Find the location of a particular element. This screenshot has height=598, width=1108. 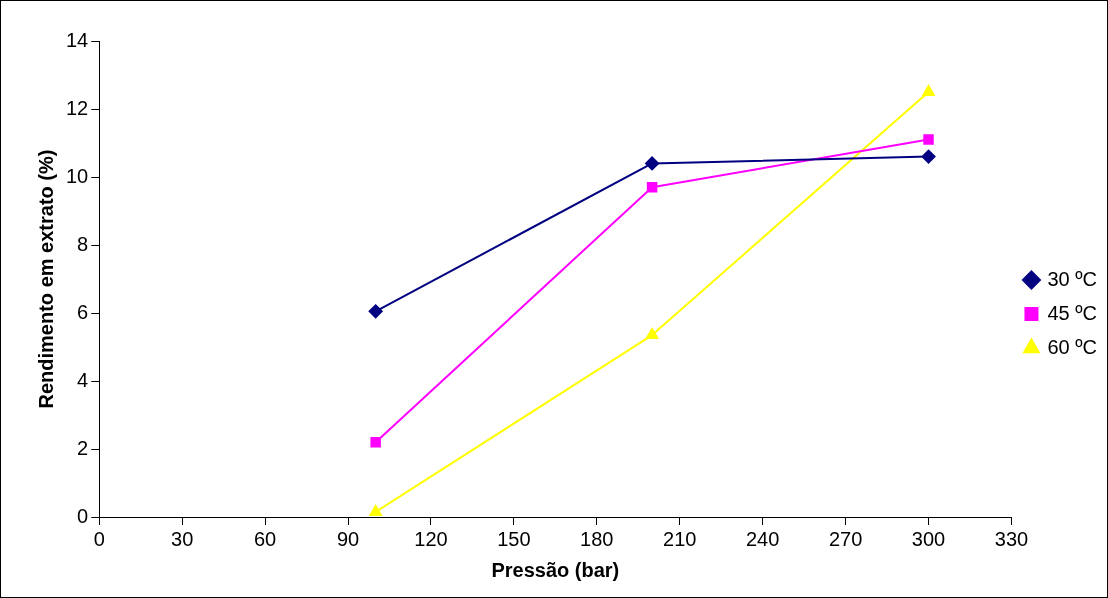

x-tick-label: 30 is located at coordinates (182, 538).